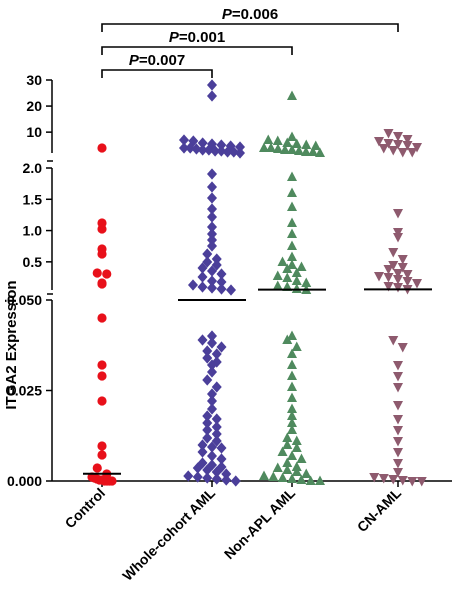 The image size is (455, 600). Describe the element at coordinates (33, 199) in the screenshot. I see `y-tick-label: 1.5` at that location.